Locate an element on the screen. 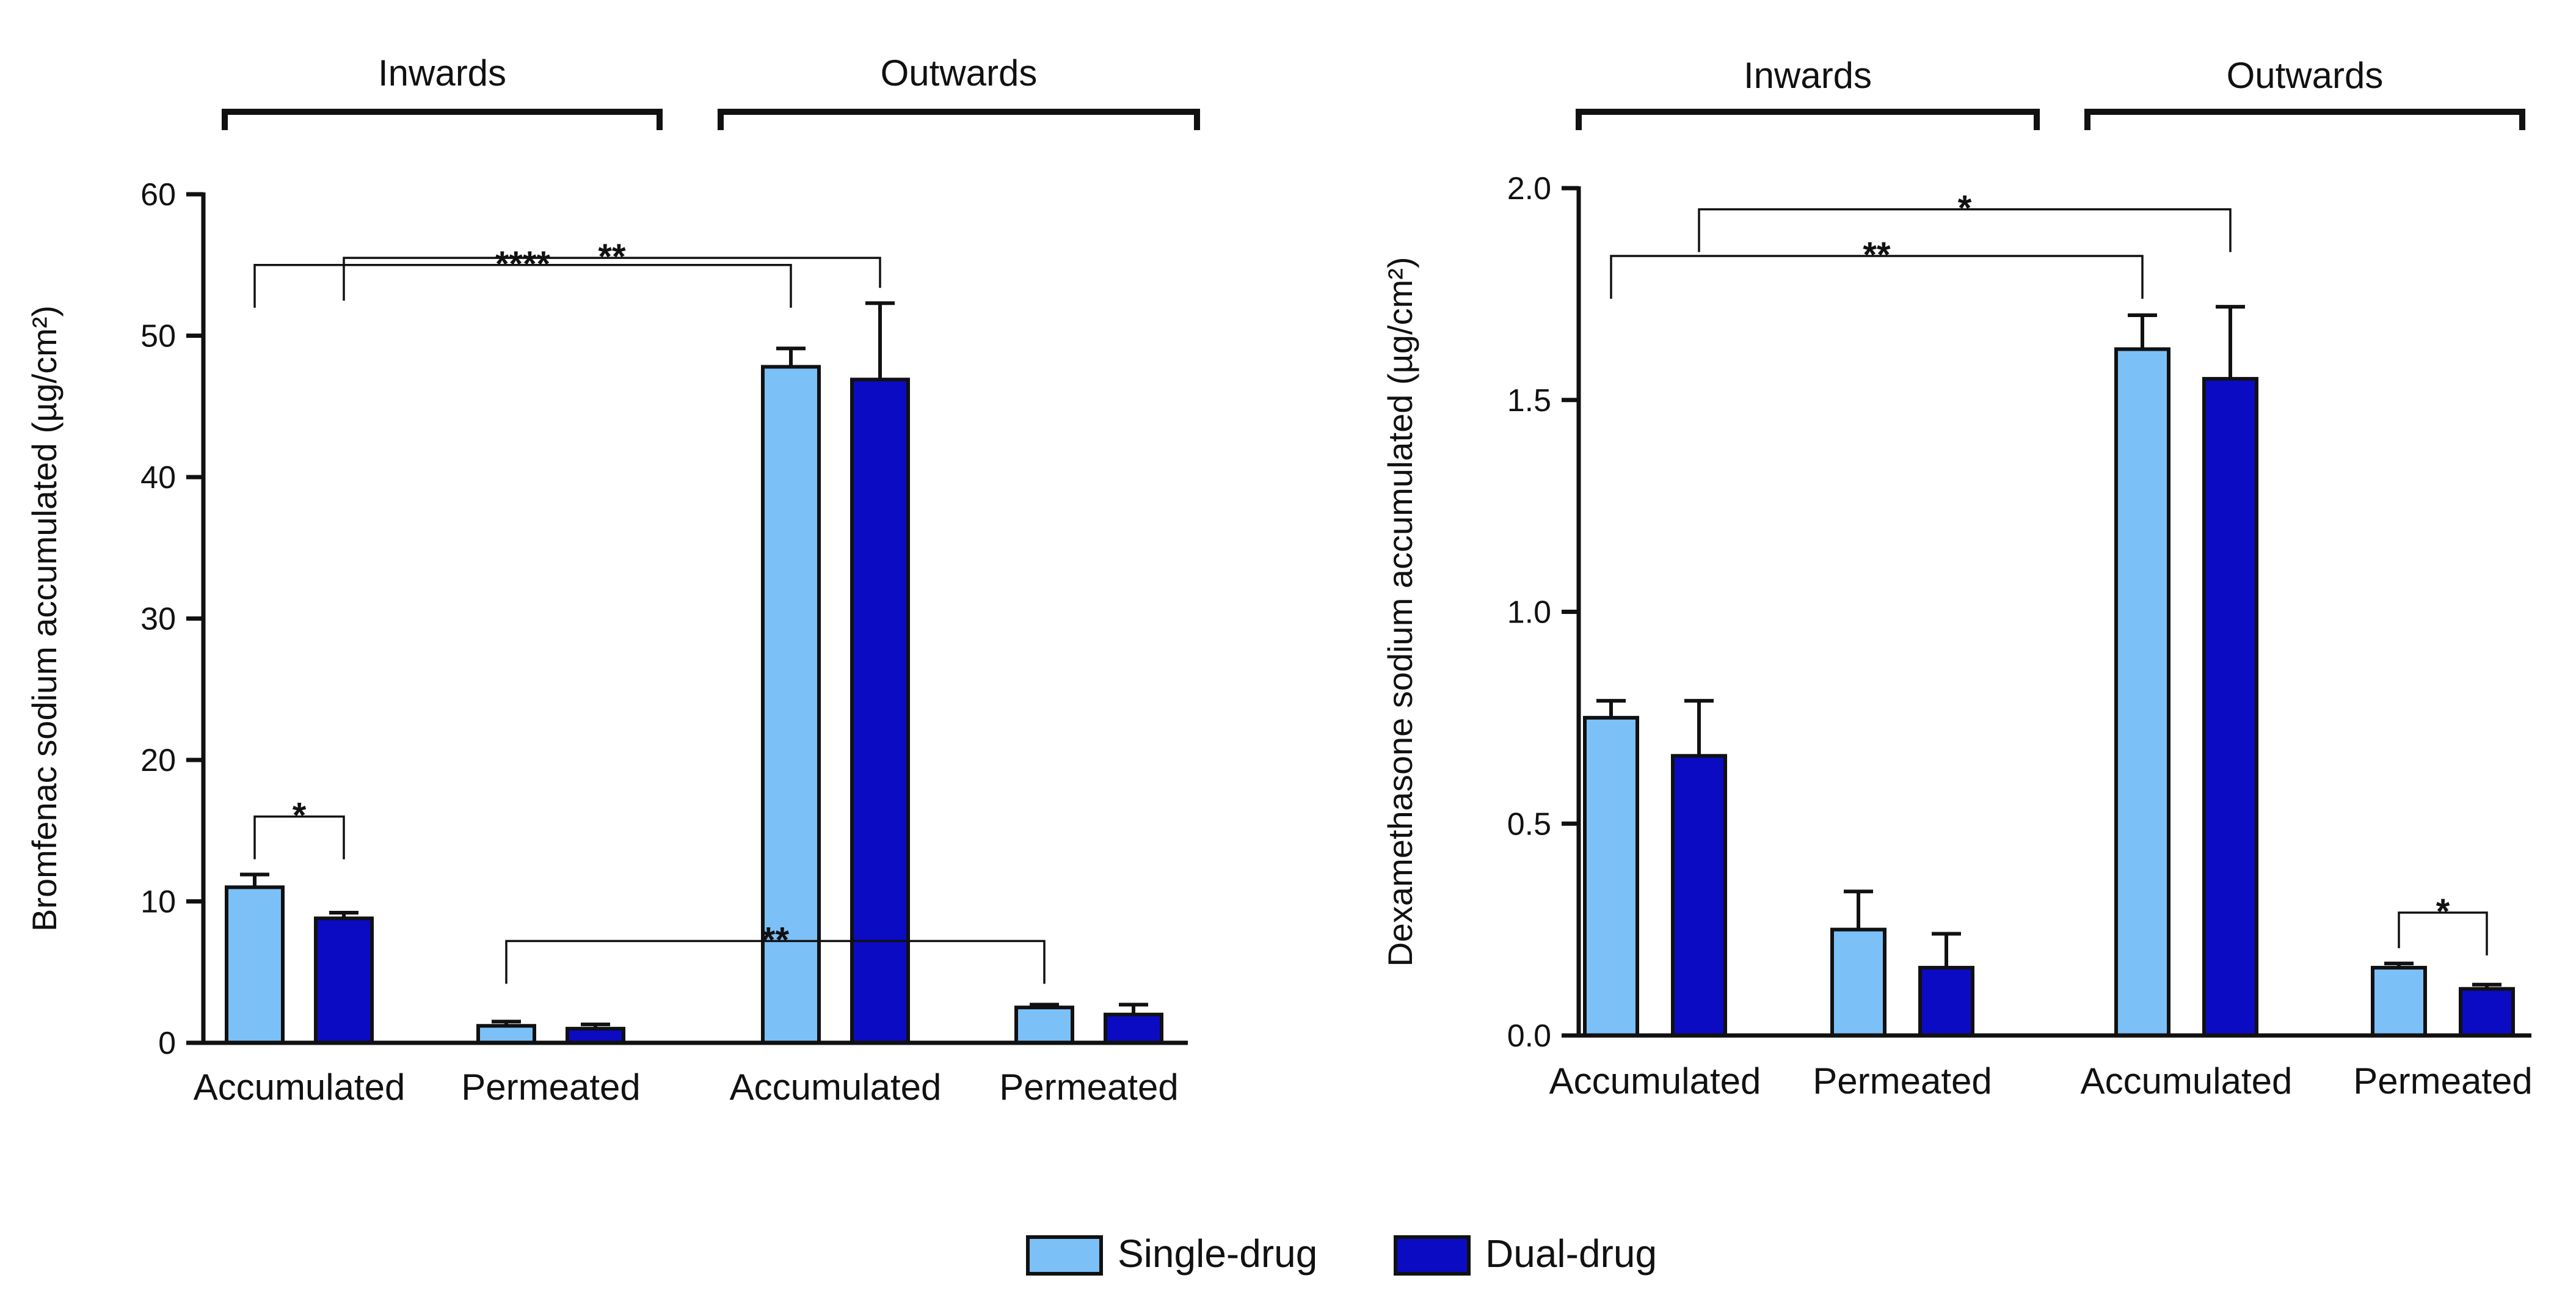 Image resolution: width=2576 pixels, height=1311 pixels. y-tick-label: 50 is located at coordinates (158, 336).